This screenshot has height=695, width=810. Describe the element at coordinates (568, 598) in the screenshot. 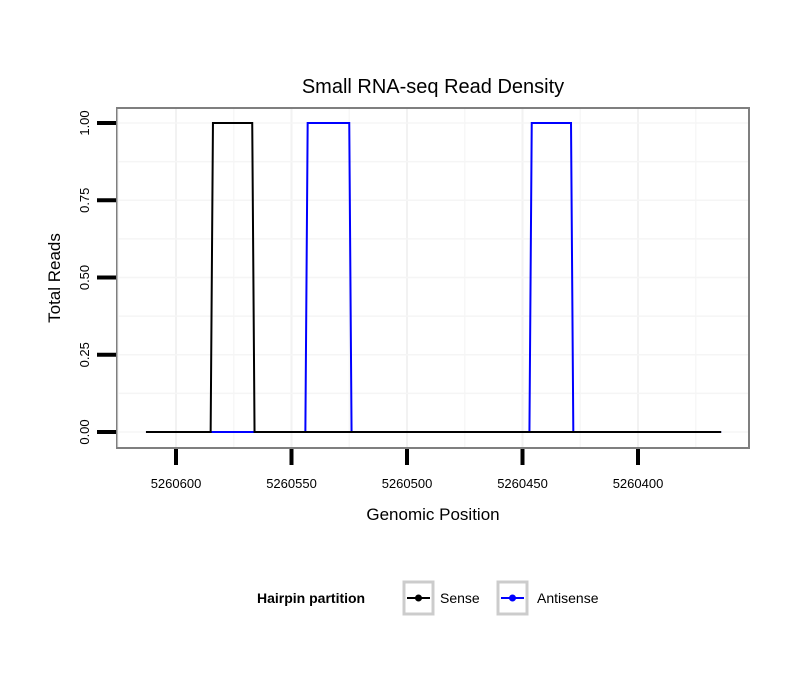

I see `legend-label-antisense: Antisense` at that location.